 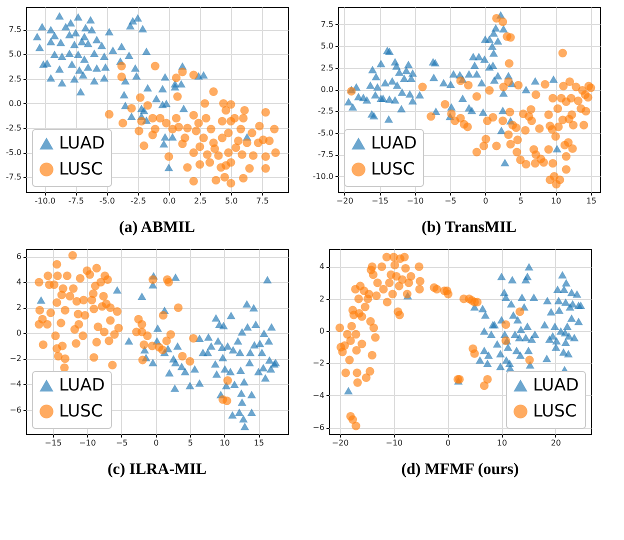 What do you see at coordinates (231, 201) in the screenshot?
I see `x-tick-label: 5.0` at bounding box center [231, 201].